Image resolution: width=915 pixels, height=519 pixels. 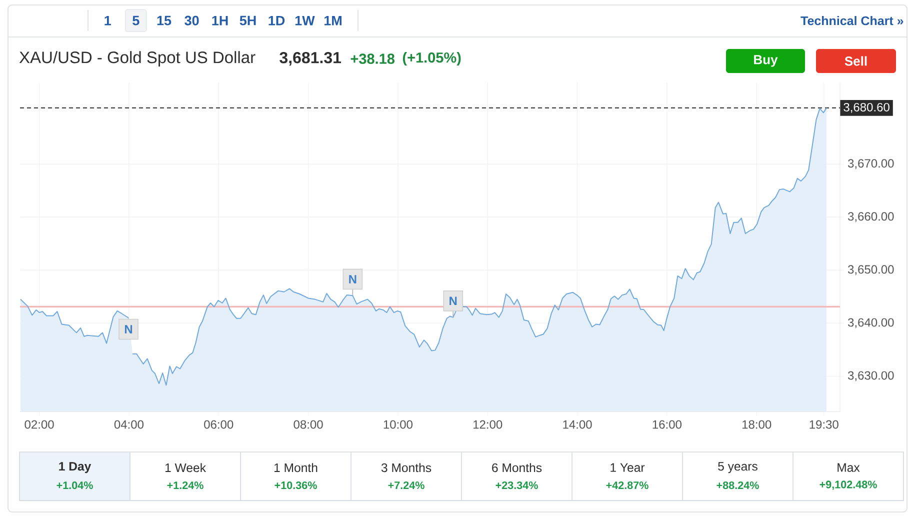 I want to click on chart-title: XAU/USD - Gold Spot US Dollar, so click(x=137, y=58).